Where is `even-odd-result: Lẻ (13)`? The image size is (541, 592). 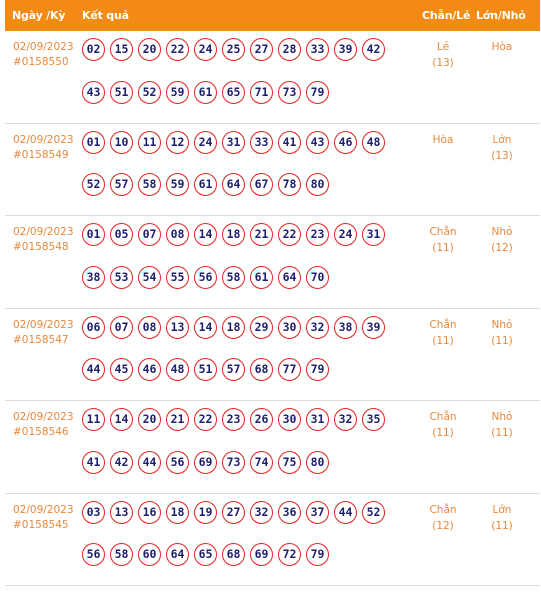 even-odd-result: Lẻ (13) is located at coordinates (443, 55).